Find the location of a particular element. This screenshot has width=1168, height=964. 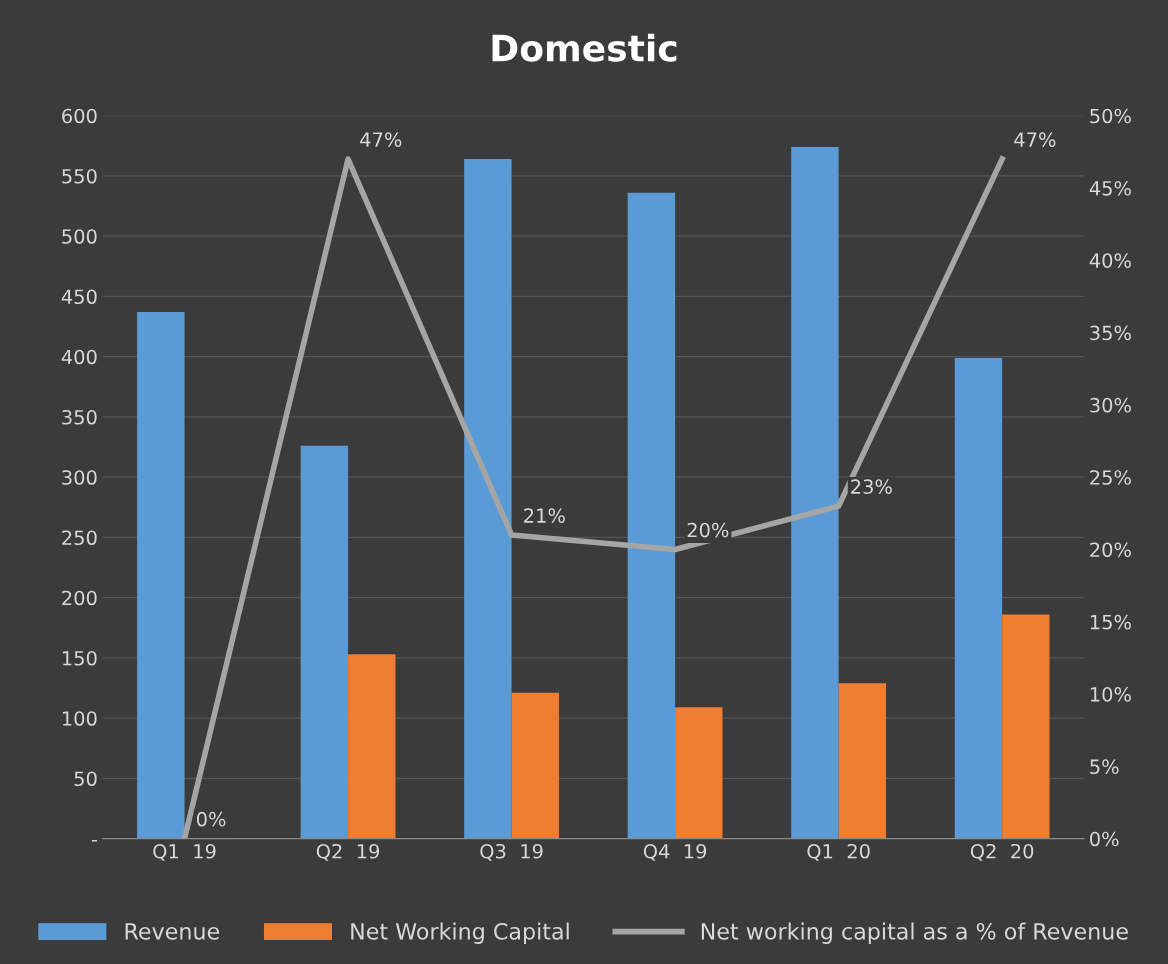

y-tick-label: 500 is located at coordinates (79, 236).